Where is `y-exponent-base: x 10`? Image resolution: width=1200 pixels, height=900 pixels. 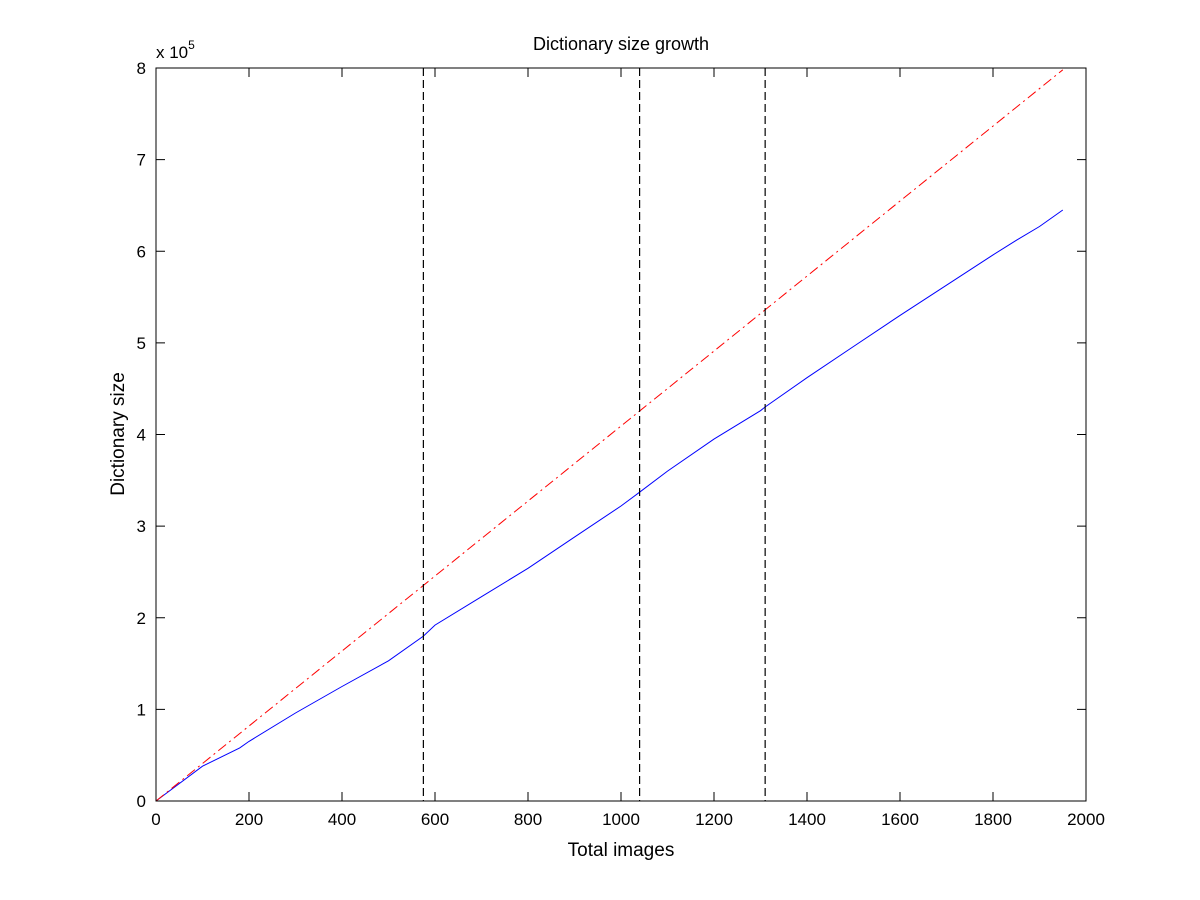
y-exponent-base: x 10 is located at coordinates (172, 52).